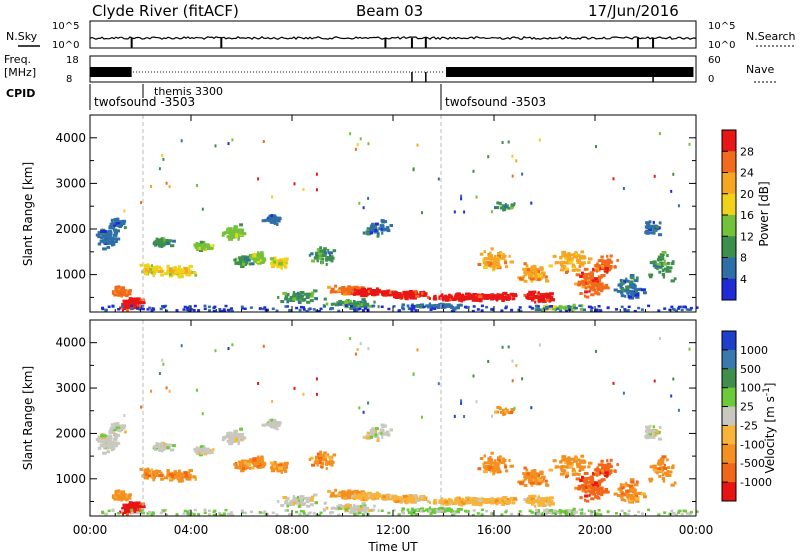  Describe the element at coordinates (747, 151) in the screenshot. I see `power-colorbar-tick-label: 28` at that location.